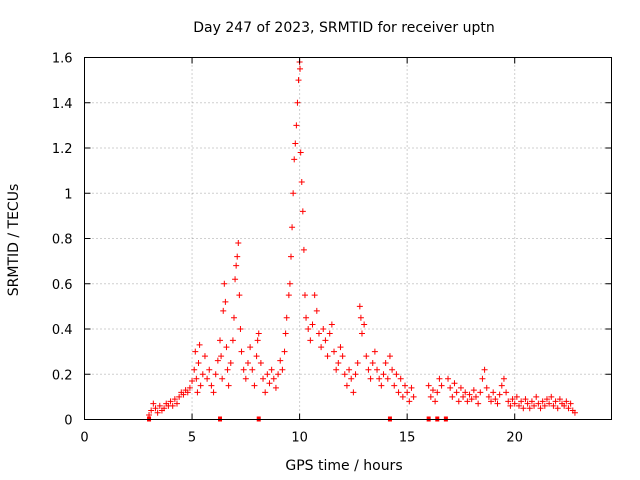 The image size is (640, 480). Describe the element at coordinates (68, 194) in the screenshot. I see `y-tick-label: 1` at that location.